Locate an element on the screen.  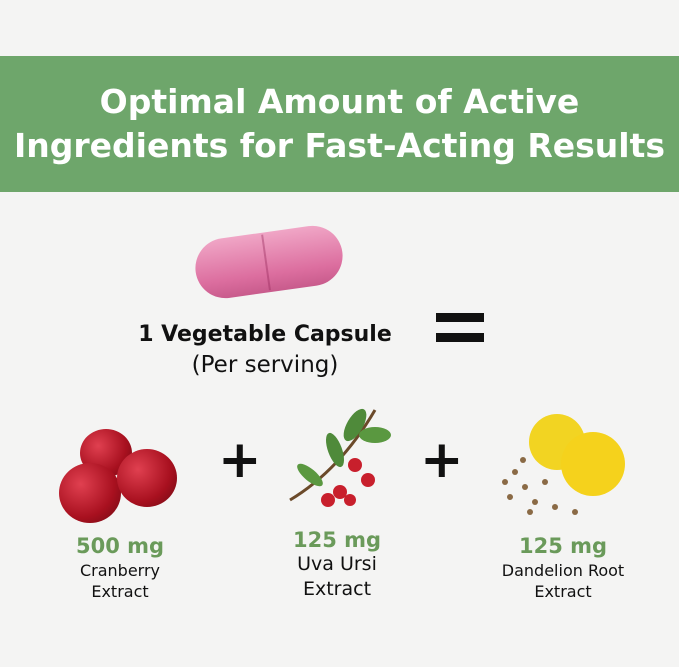
ingredient-dandelion: 125 mg Dandelion Root Extract is located at coordinates (563, 568).